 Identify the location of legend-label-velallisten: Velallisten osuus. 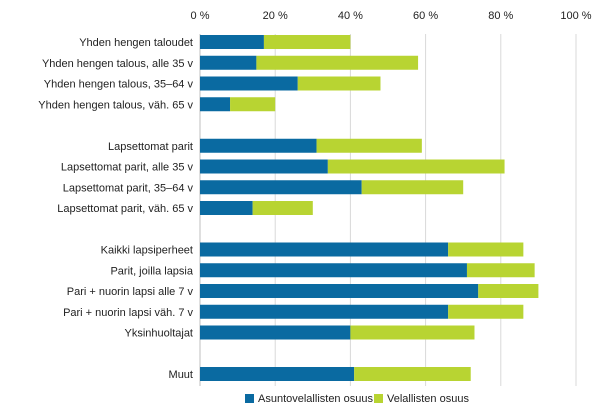
(428, 399).